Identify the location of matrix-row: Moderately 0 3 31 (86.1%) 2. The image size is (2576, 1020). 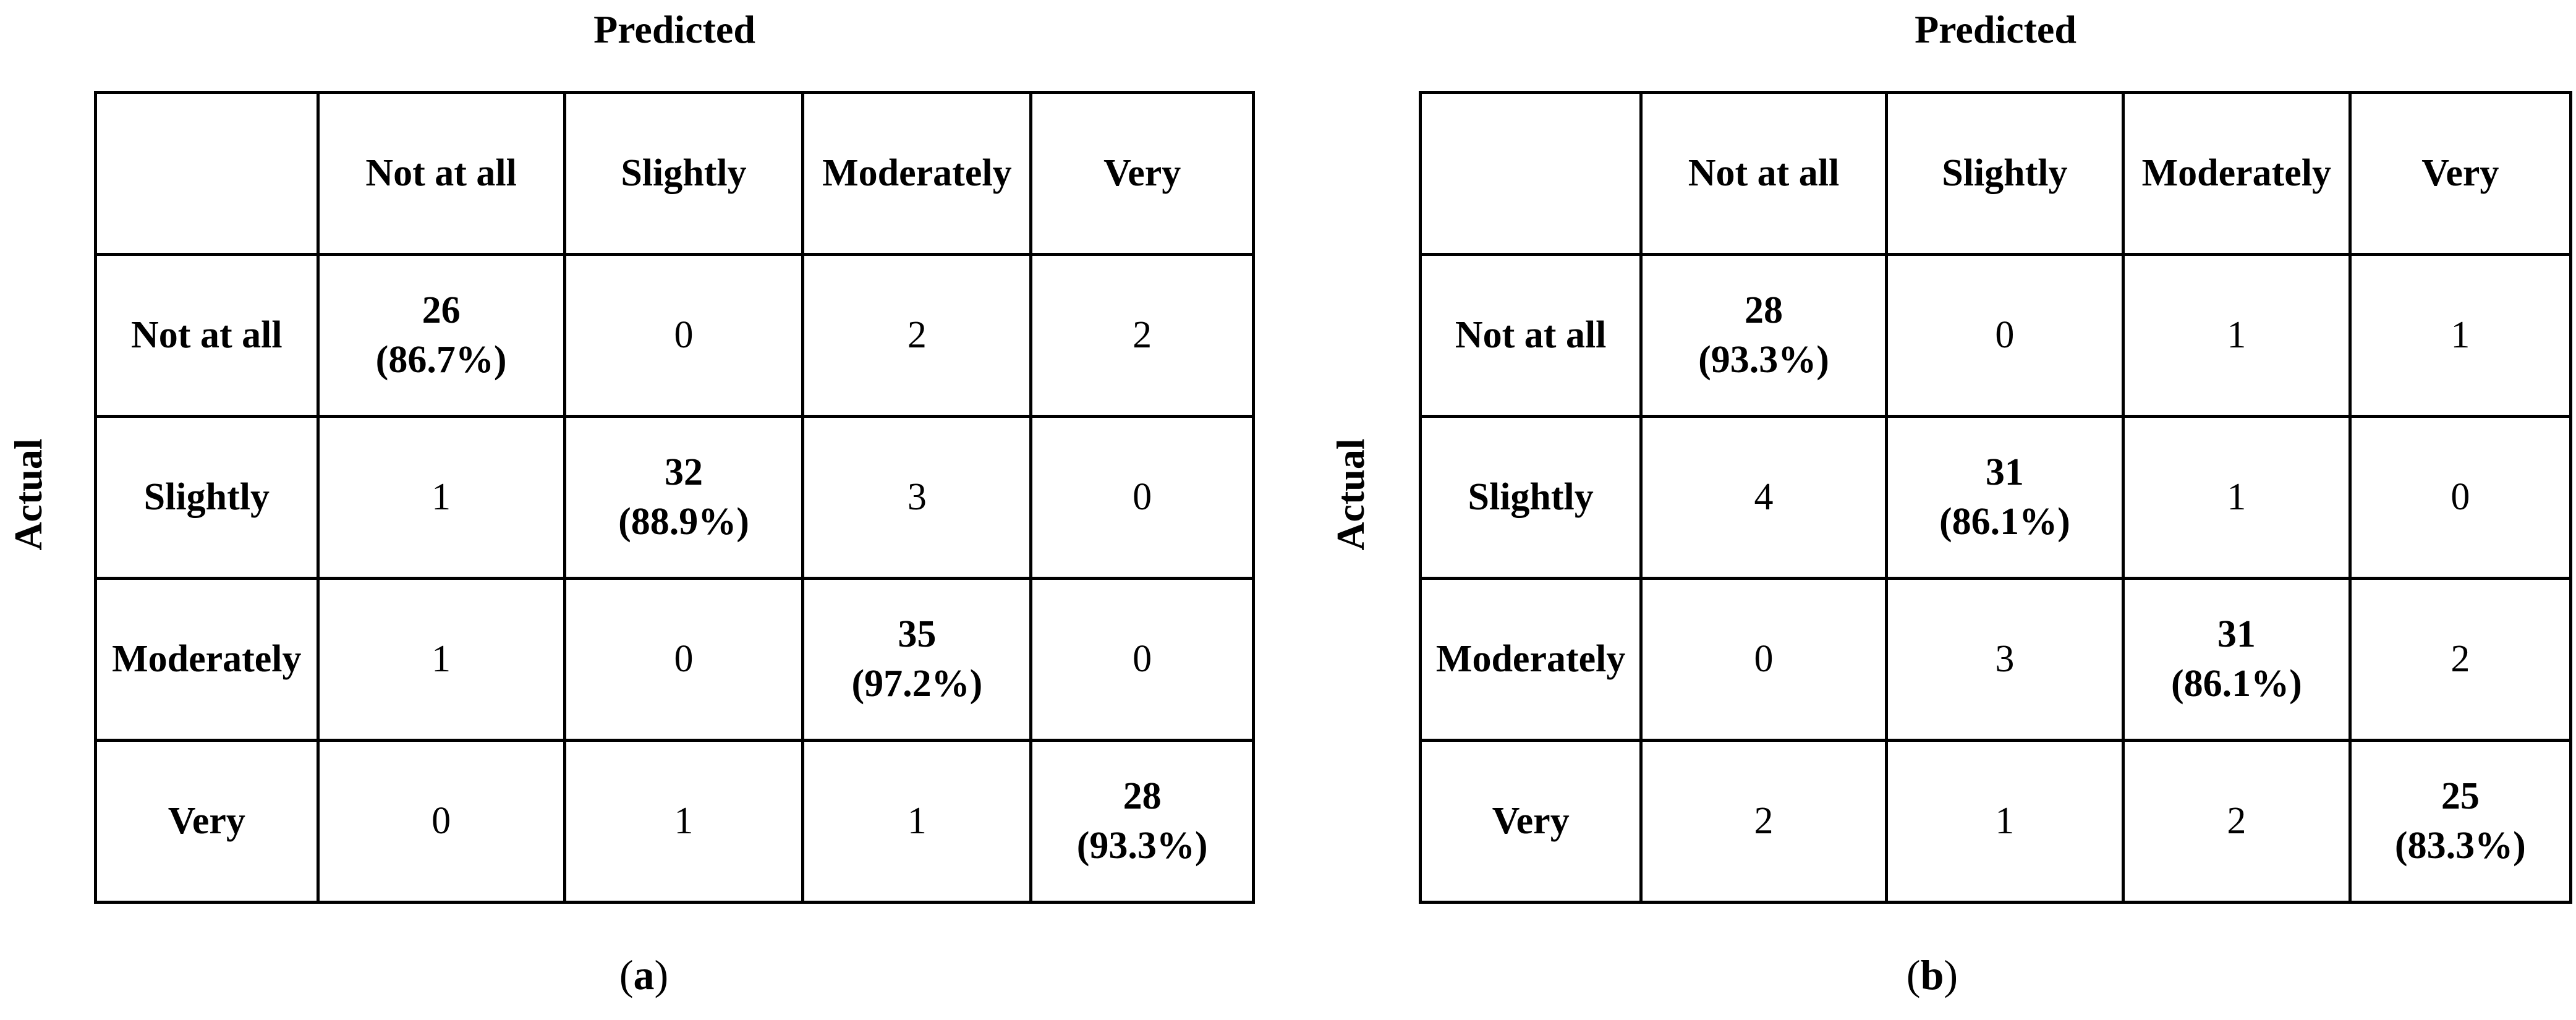
(1995, 659).